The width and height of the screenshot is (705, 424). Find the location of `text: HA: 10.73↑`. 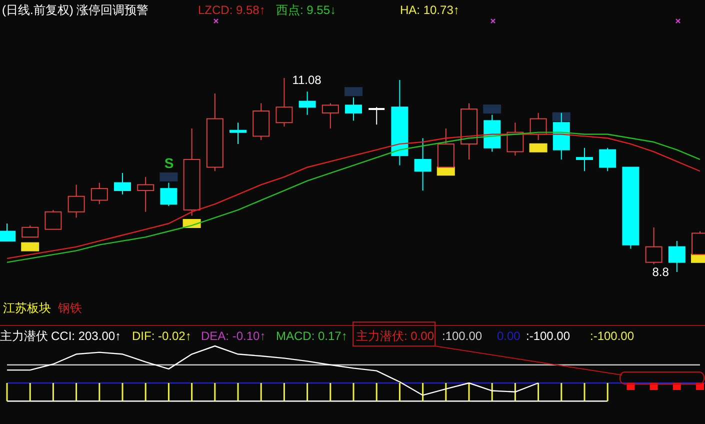

text: HA: 10.73↑ is located at coordinates (430, 10).